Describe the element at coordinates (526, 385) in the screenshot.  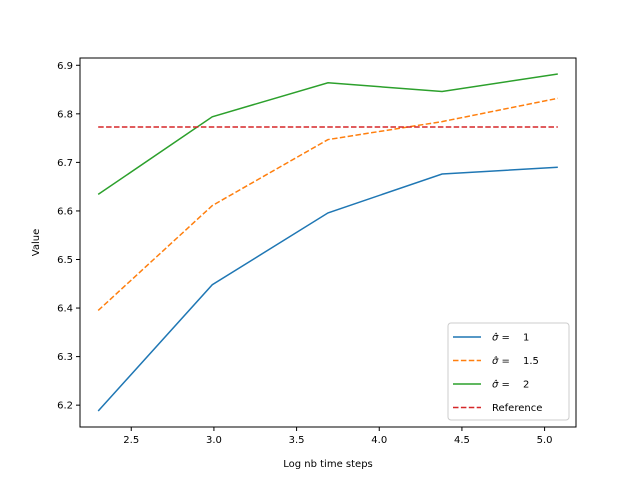
I see `legend-label-value: 2` at that location.